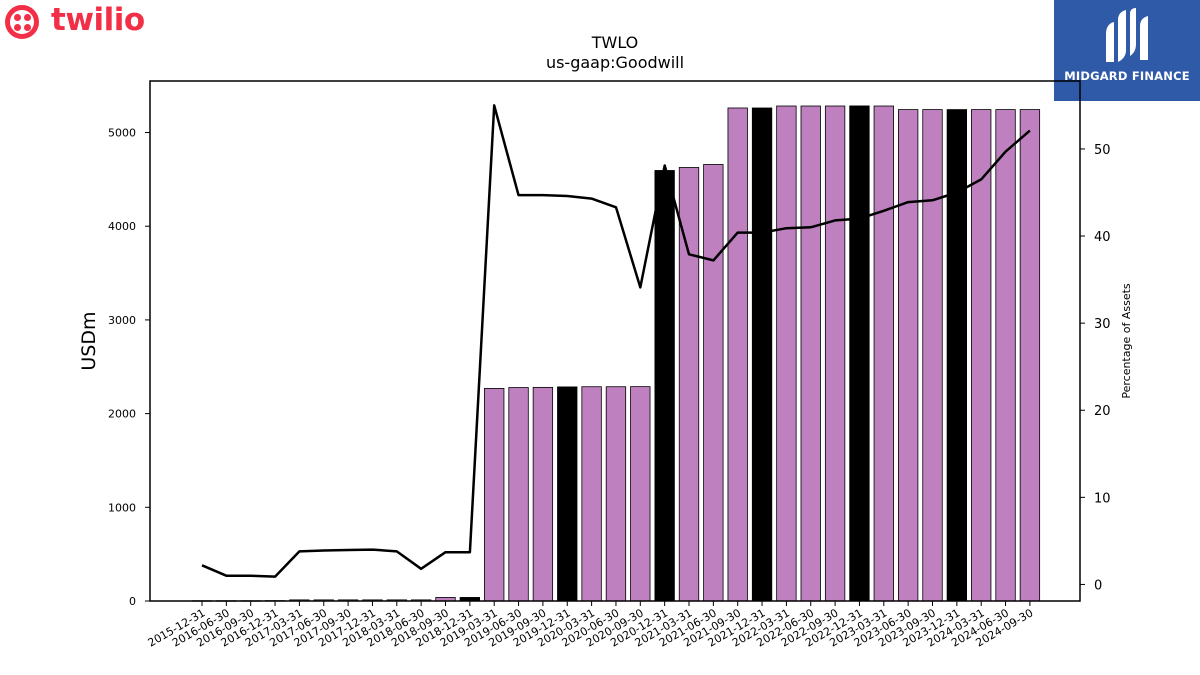 The image size is (1200, 675). Describe the element at coordinates (122, 507) in the screenshot. I see `y-tick-label: 1000` at that location.